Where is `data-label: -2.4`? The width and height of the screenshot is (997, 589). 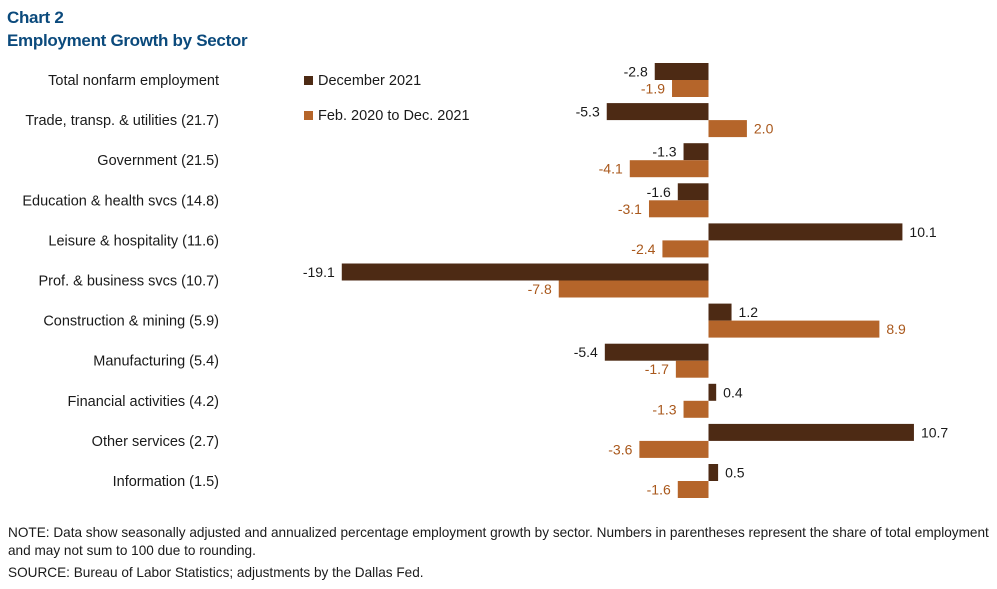
data-label: -2.4 is located at coordinates (643, 249).